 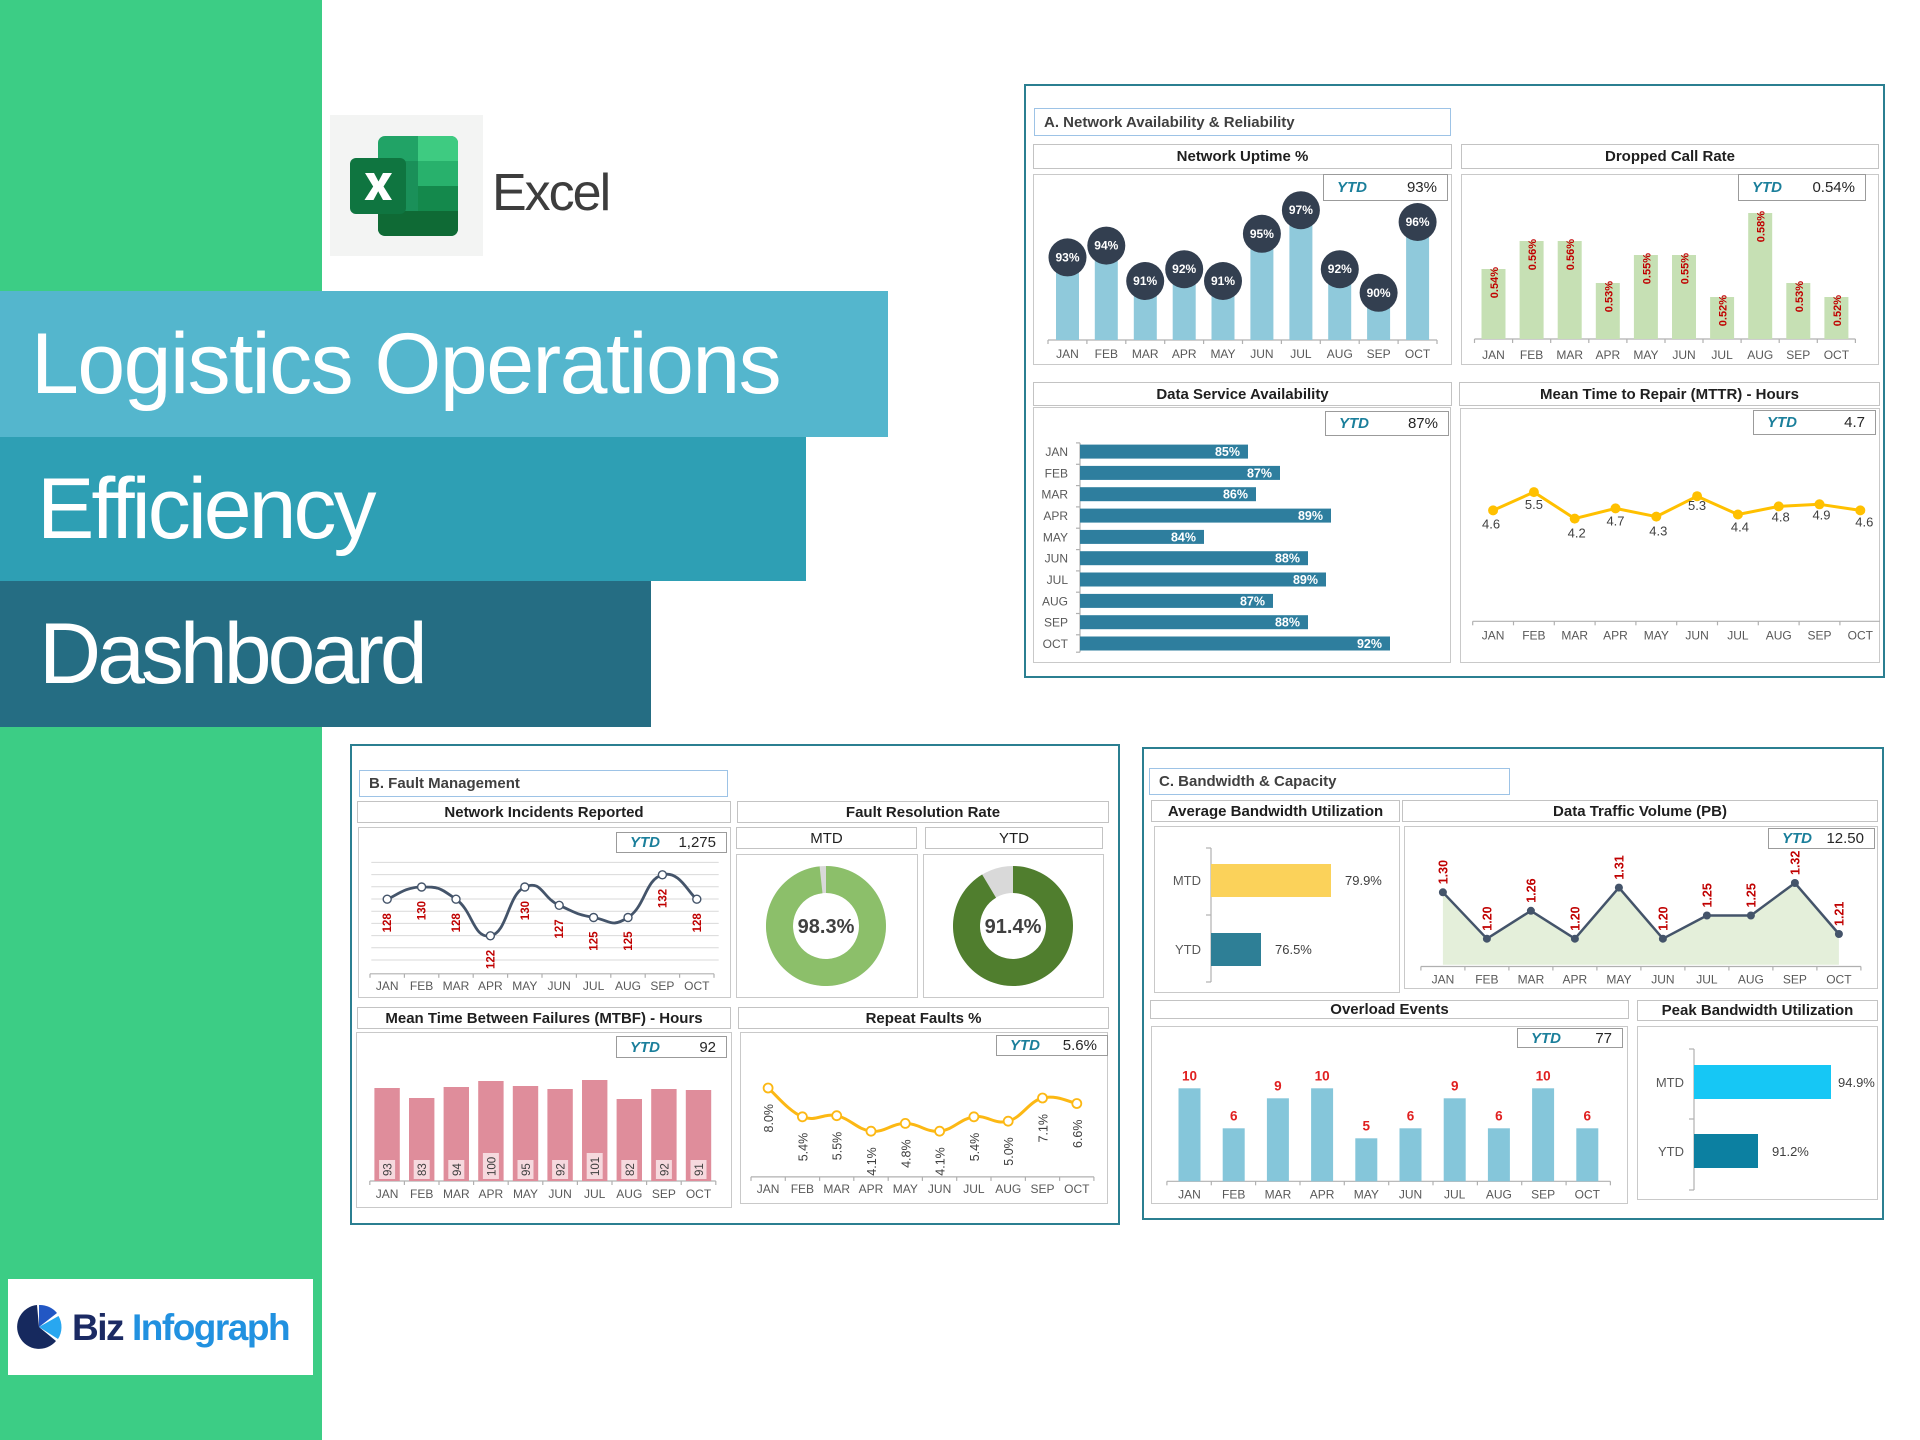 What do you see at coordinates (1781, 516) in the screenshot?
I see `svg-text: 4.8` at bounding box center [1781, 516].